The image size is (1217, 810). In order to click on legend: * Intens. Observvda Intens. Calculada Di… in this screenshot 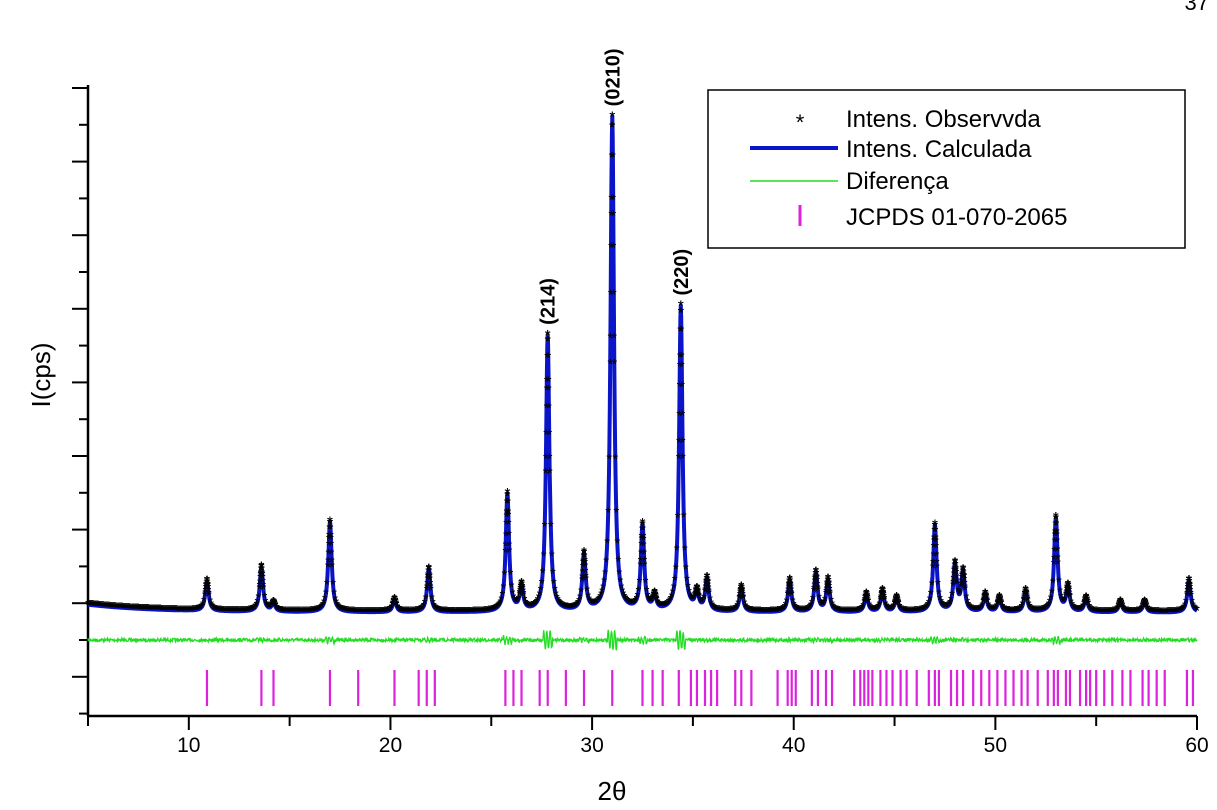, I will do `click(946, 169)`.